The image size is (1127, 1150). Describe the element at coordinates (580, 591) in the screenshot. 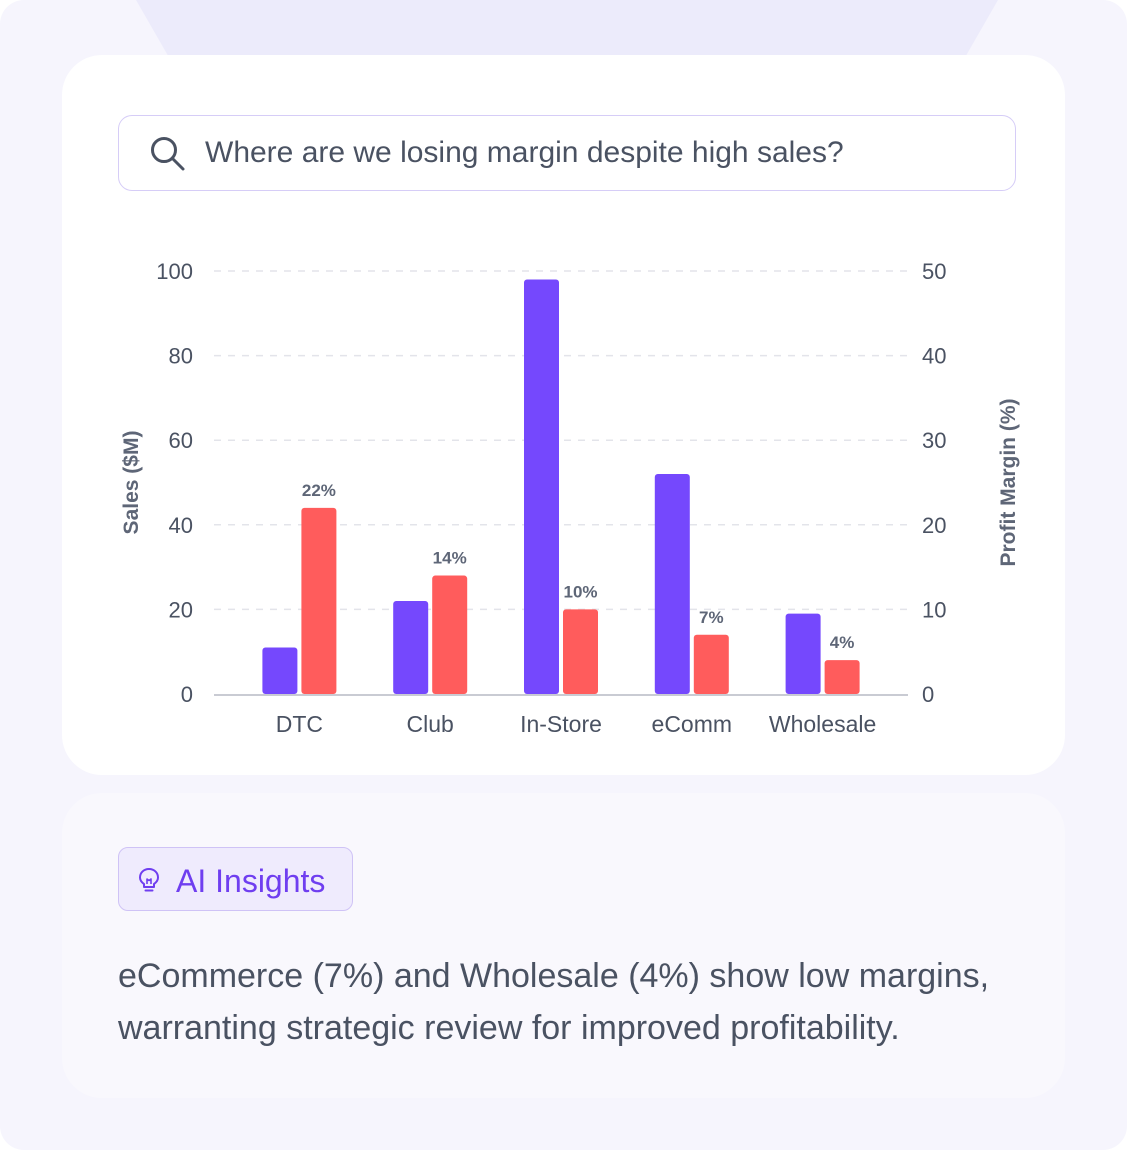

I see `data-label-margin: 10%` at that location.